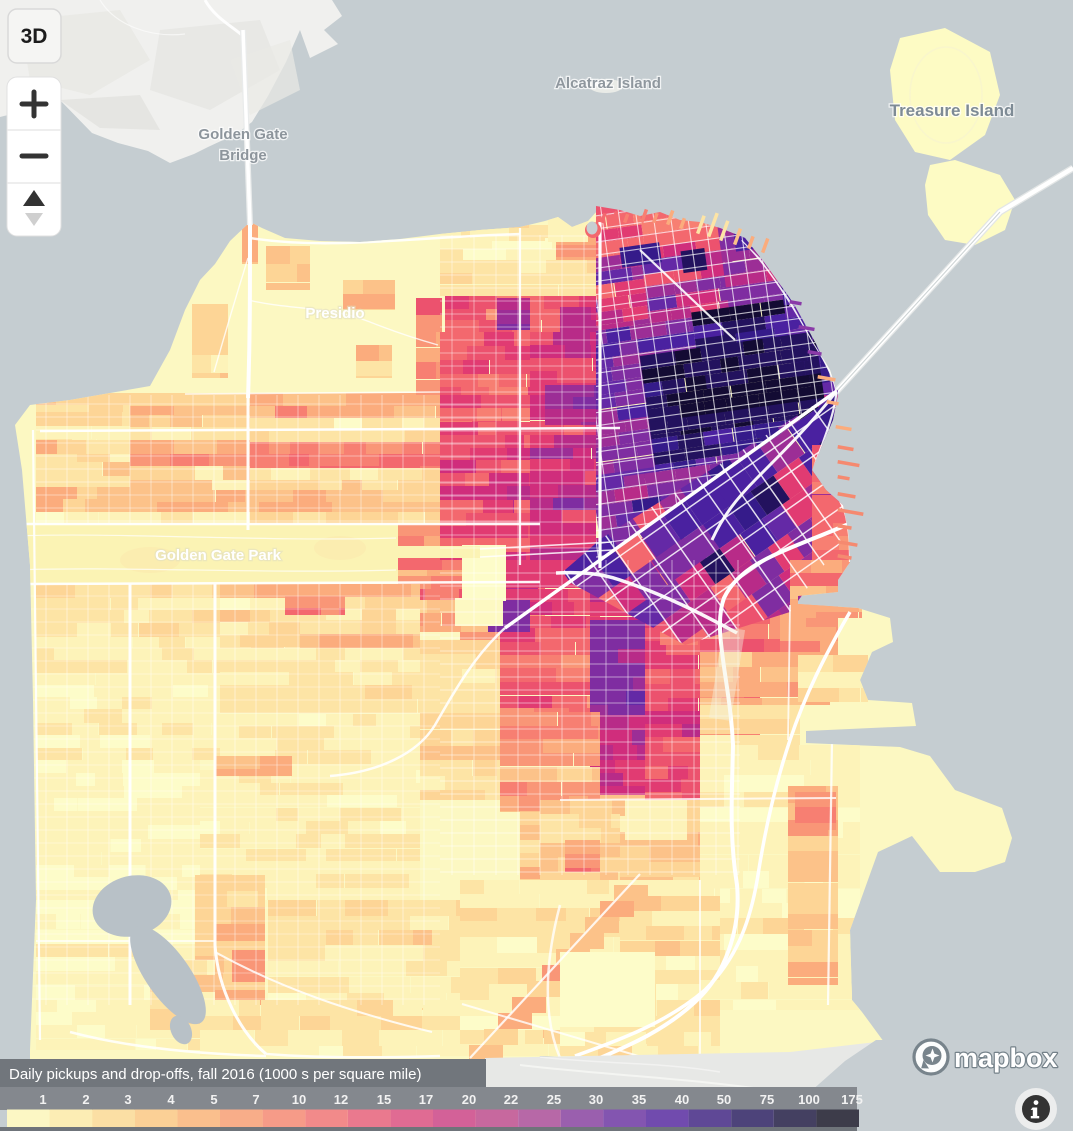 This screenshot has height=1131, width=1073. I want to click on svg-text: 15, so click(384, 1099).